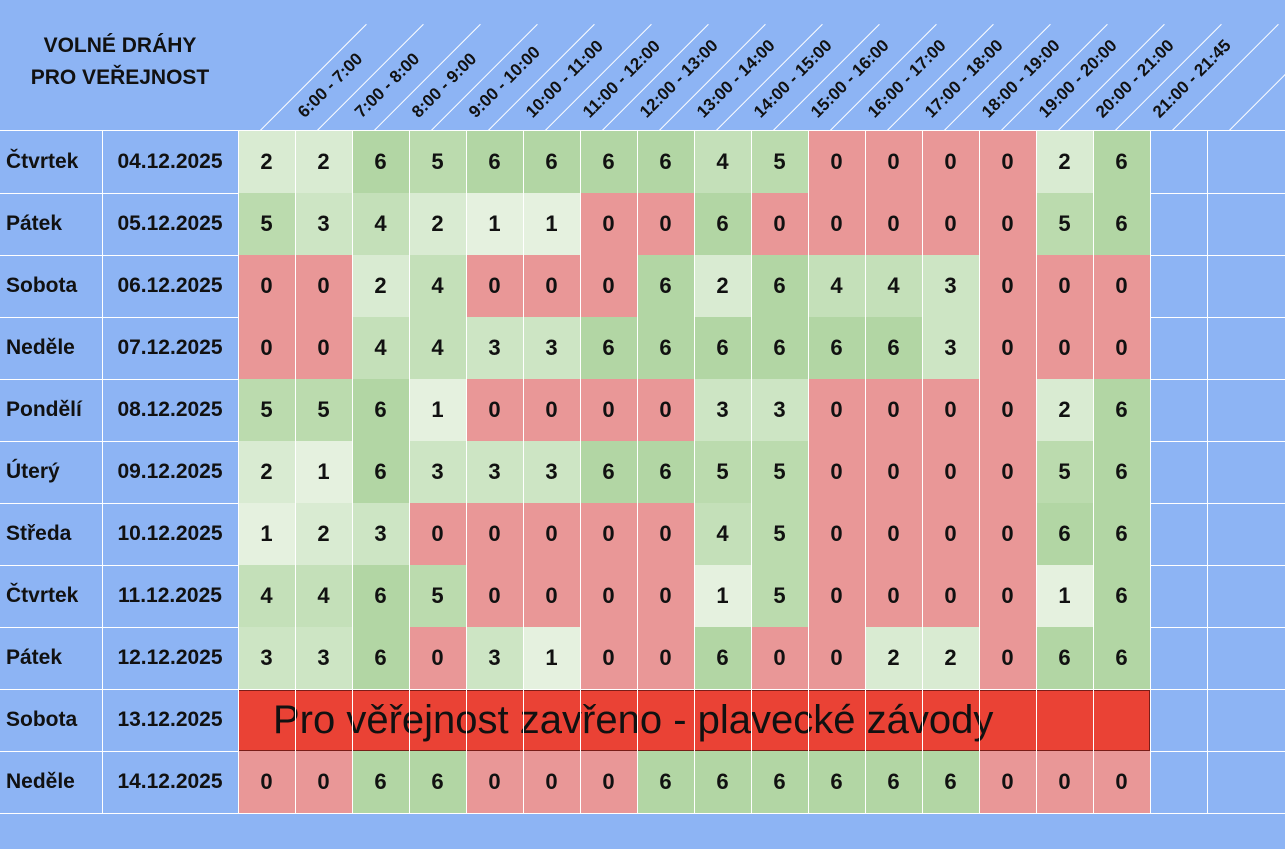 Image resolution: width=1285 pixels, height=849 pixels. Describe the element at coordinates (120, 62) in the screenshot. I see `table-title: VOLNÉ DRÁHY PRO VEŘEJNOST` at that location.